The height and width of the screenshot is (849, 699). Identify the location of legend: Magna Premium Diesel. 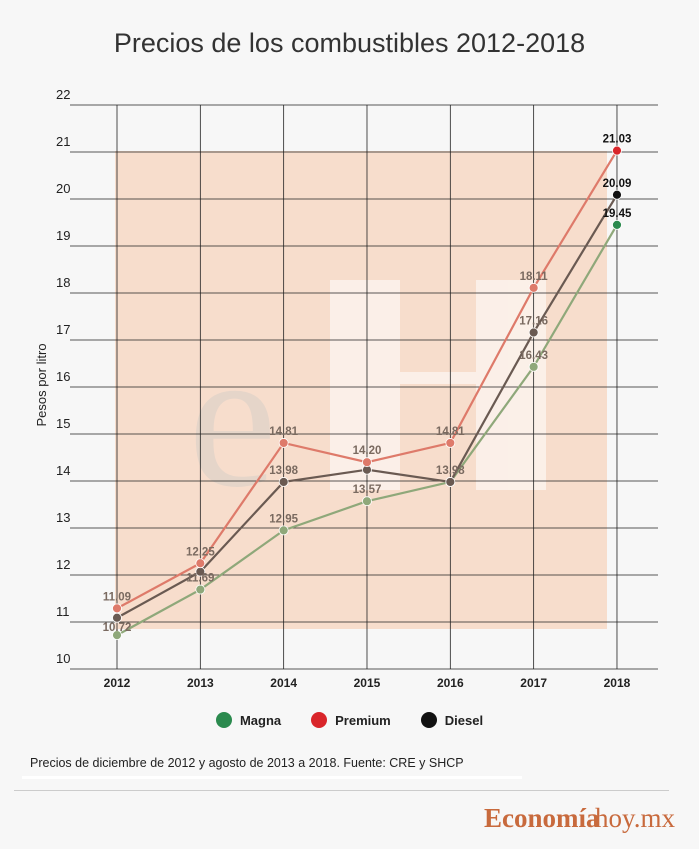
(349, 720).